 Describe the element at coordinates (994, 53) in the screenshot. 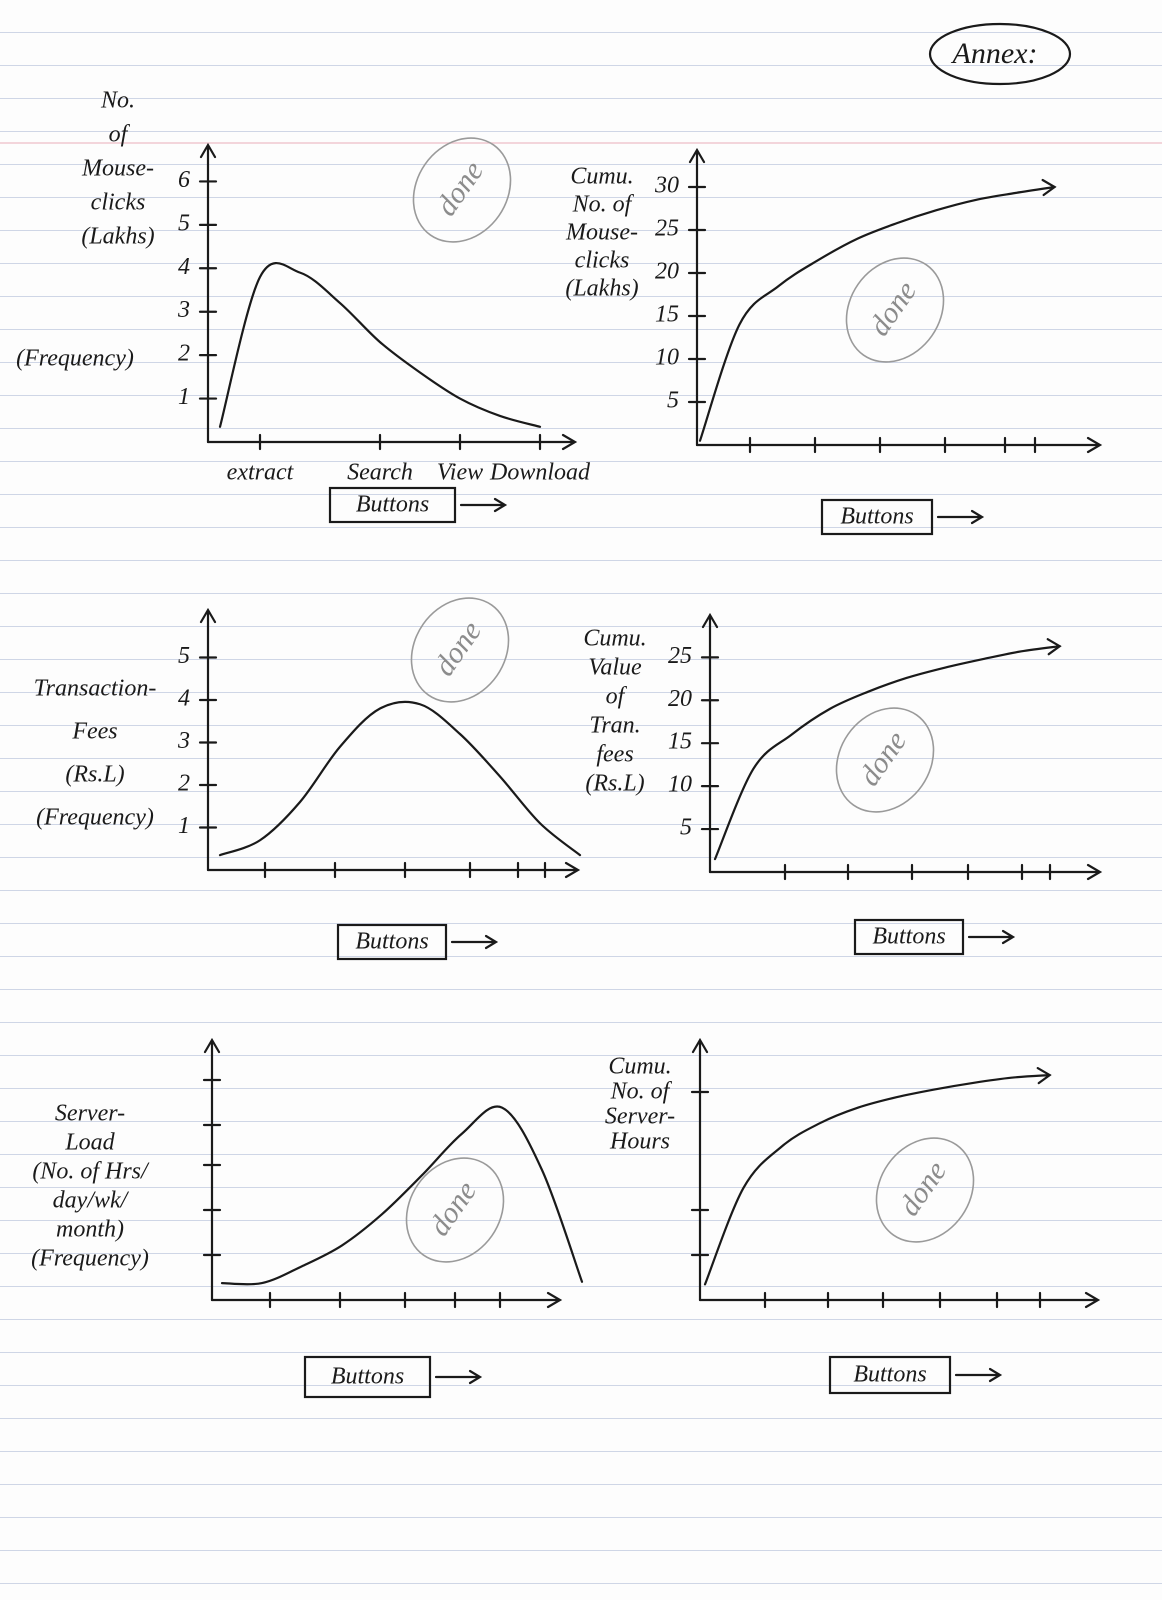

I see `page-title: Annex:` at that location.